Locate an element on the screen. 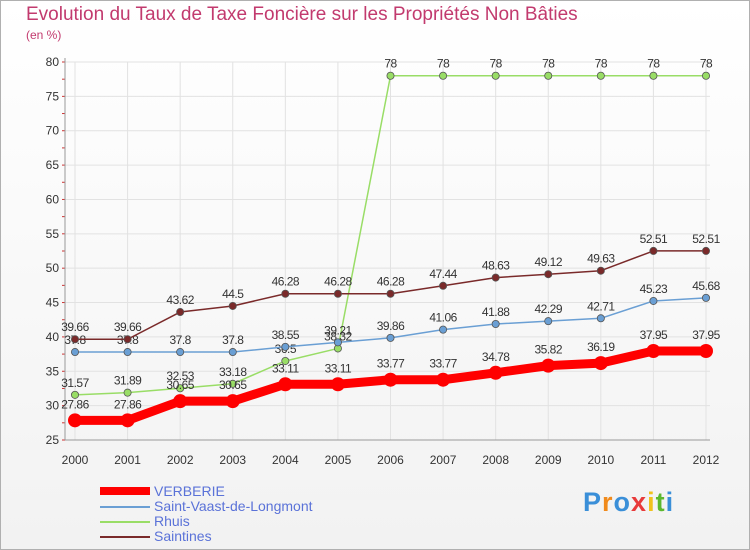  data-label: 41.88 is located at coordinates (496, 312).